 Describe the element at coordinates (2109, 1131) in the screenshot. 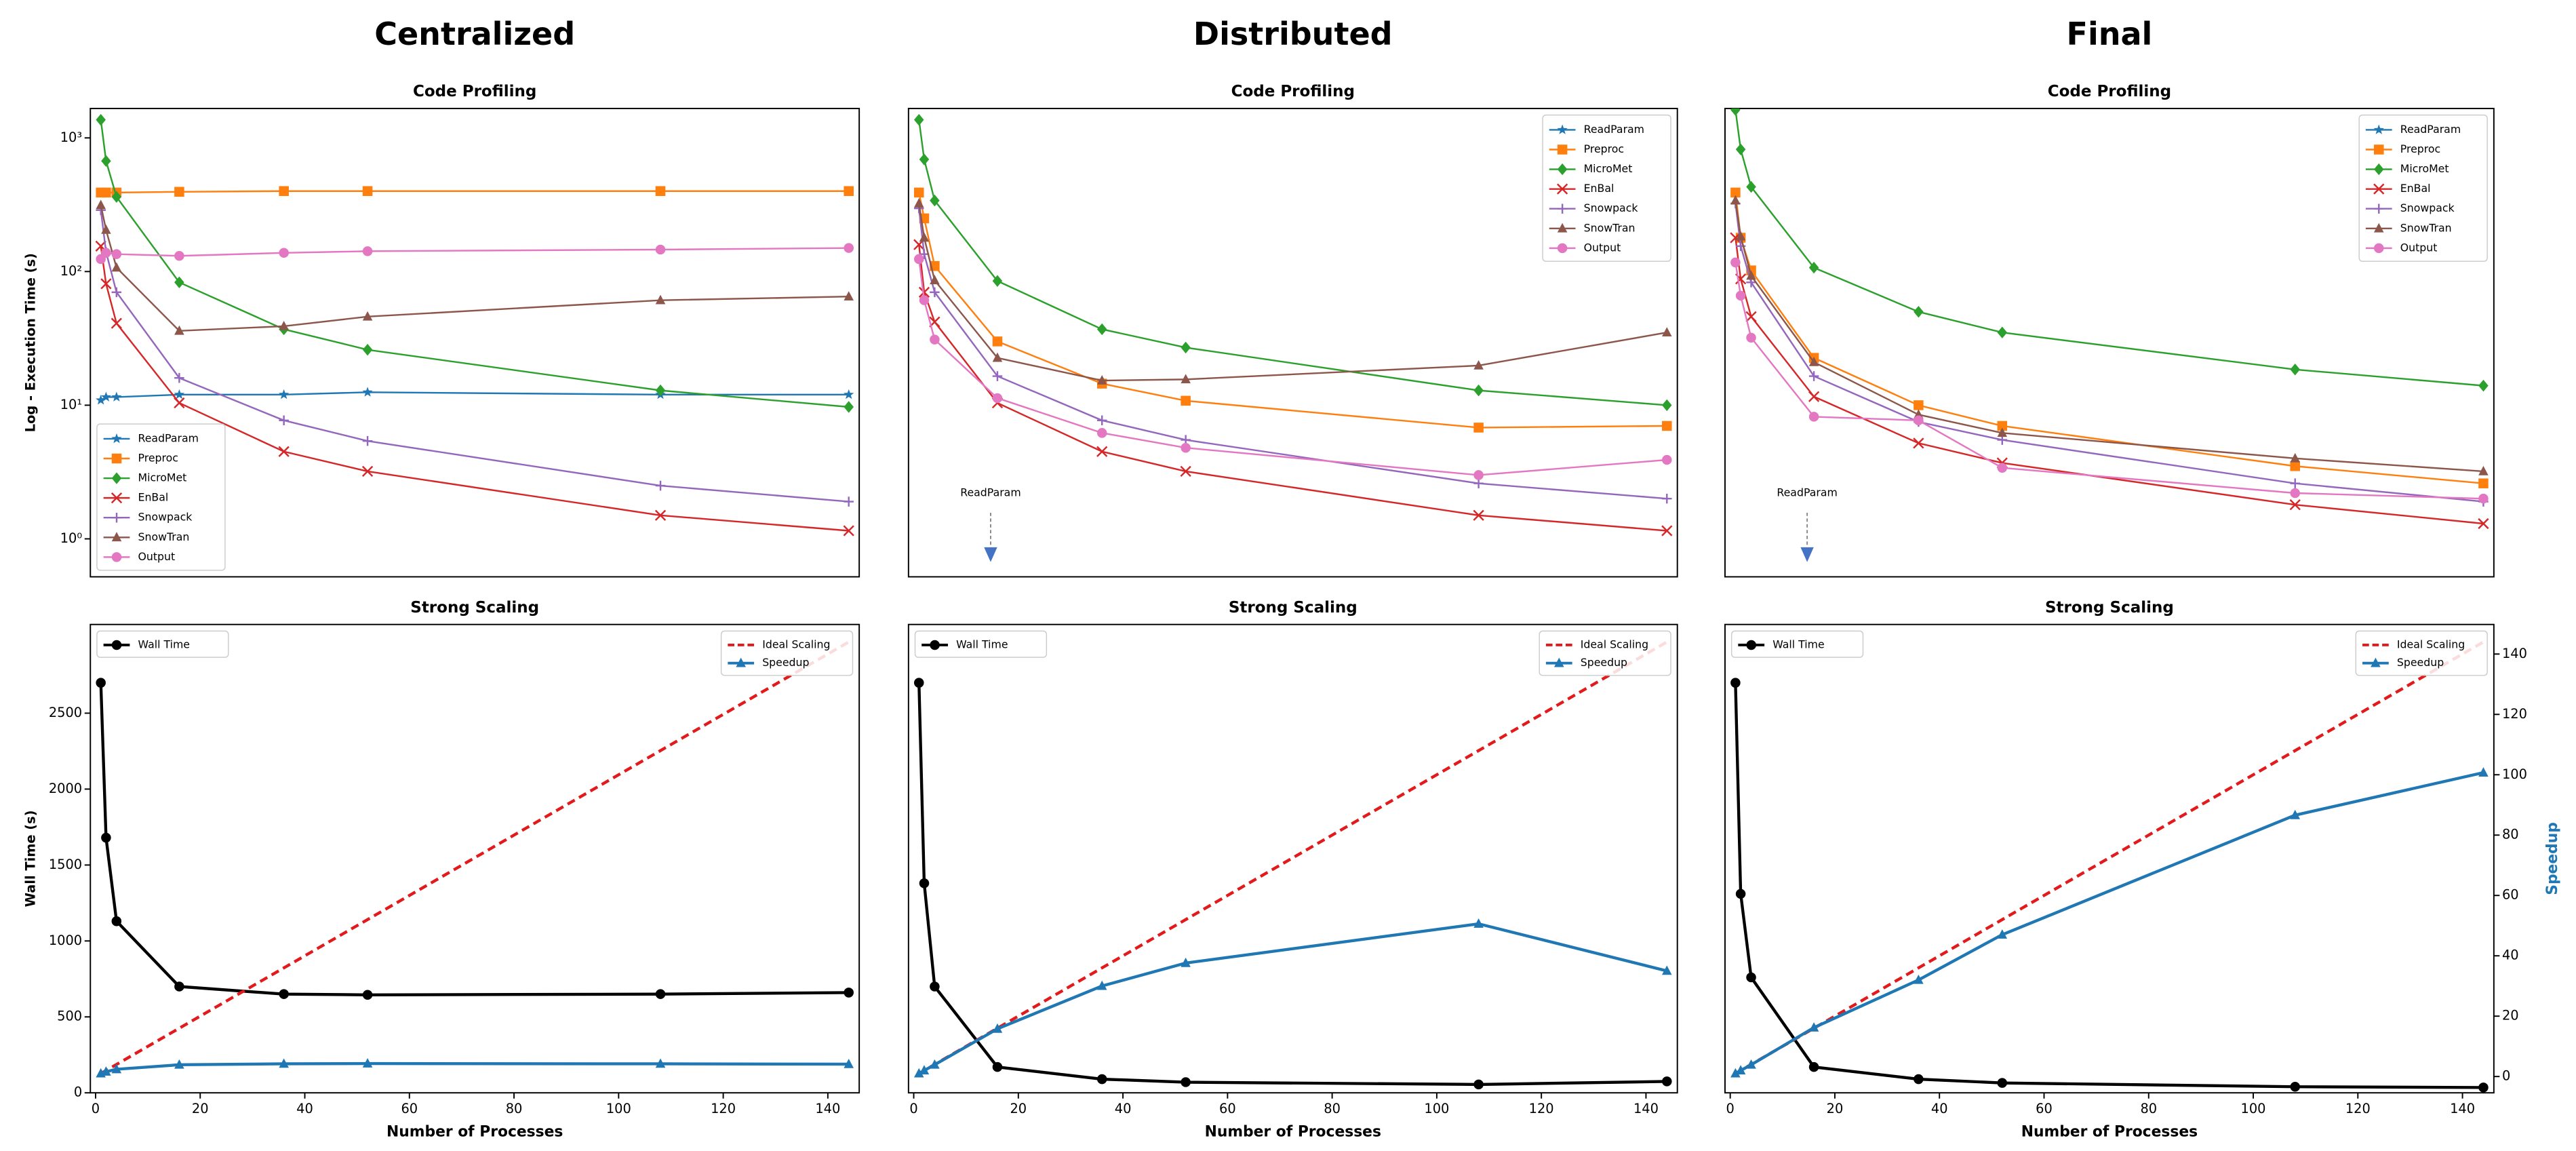

I see `x-axis-label: Number of Processes` at that location.